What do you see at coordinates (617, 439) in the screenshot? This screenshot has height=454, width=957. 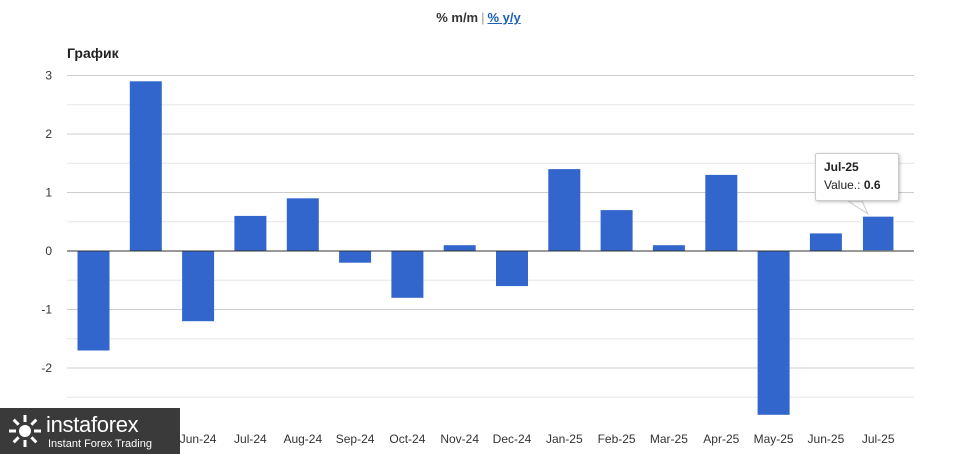 I see `x-tick-label: Feb-25` at bounding box center [617, 439].